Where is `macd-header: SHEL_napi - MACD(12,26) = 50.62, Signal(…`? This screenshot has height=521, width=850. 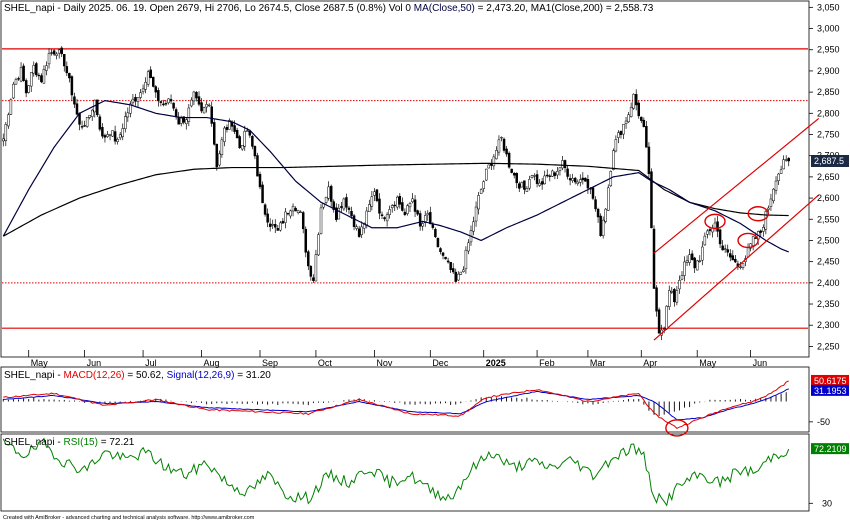
macd-header: SHEL_napi - MACD(12,26) = 50.62, Signal(… is located at coordinates (137, 375).